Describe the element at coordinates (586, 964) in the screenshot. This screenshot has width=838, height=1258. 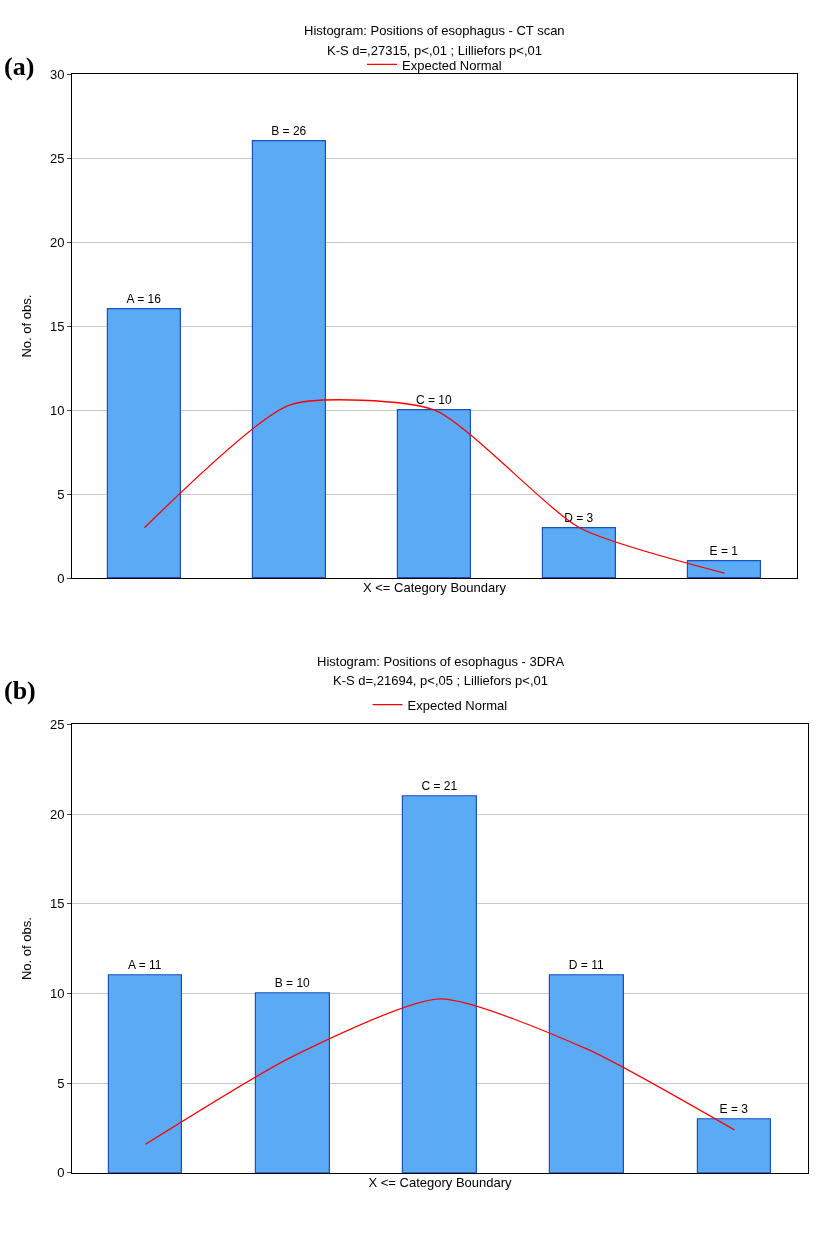
I see `data-label: D = 11` at that location.